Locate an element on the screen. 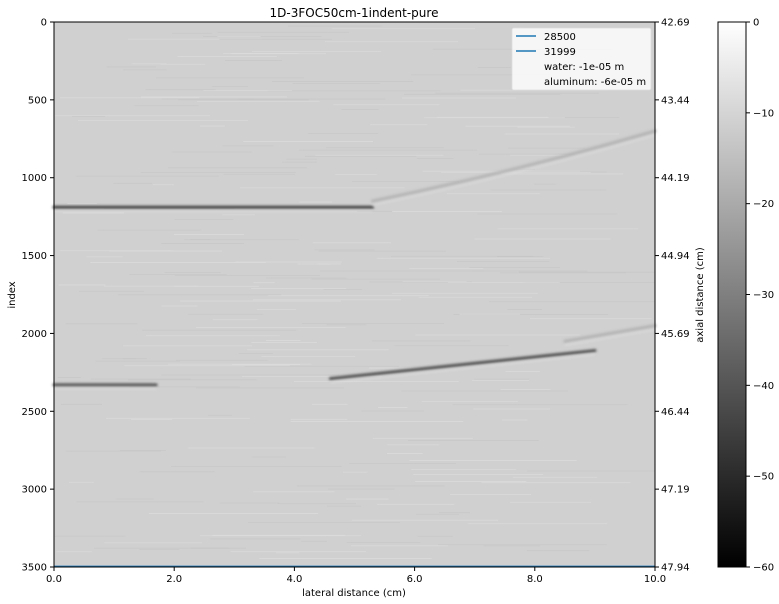 The image size is (779, 604). x-tick-label: 8.0 is located at coordinates (535, 579).